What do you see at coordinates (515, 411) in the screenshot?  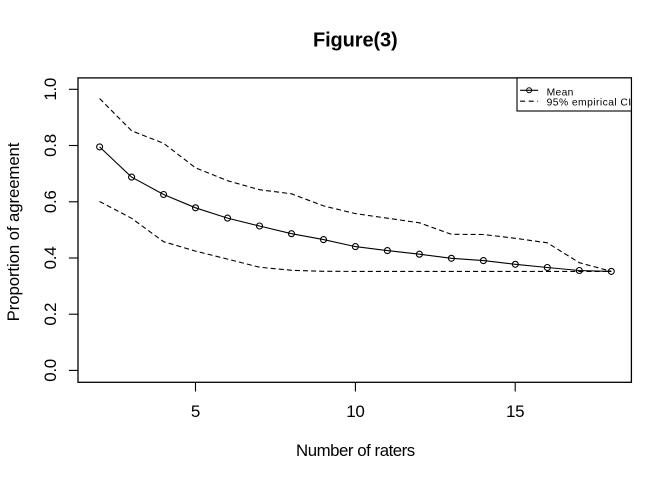 I see `svg-text: 15` at bounding box center [515, 411].